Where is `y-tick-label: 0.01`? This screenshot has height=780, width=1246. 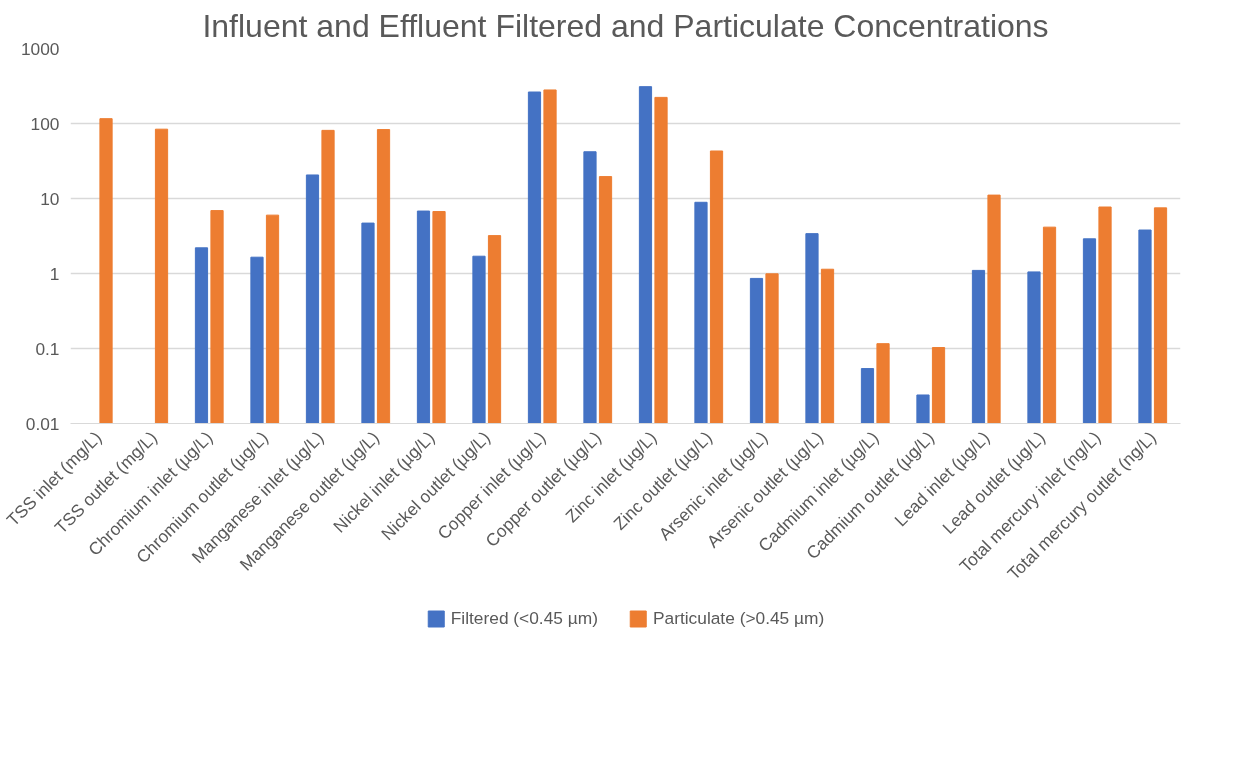
y-tick-label: 0.01 is located at coordinates (42, 423).